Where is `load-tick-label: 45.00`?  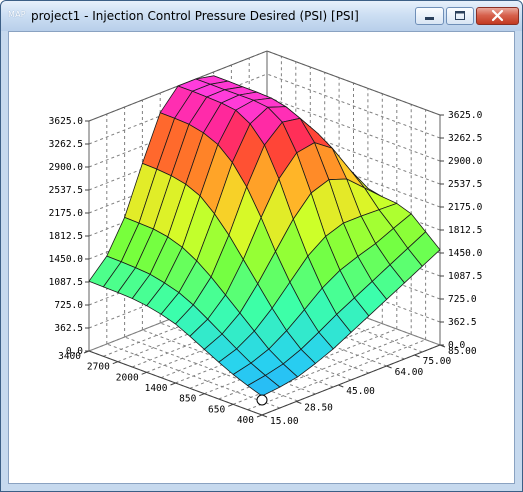
load-tick-label: 45.00 is located at coordinates (360, 391).